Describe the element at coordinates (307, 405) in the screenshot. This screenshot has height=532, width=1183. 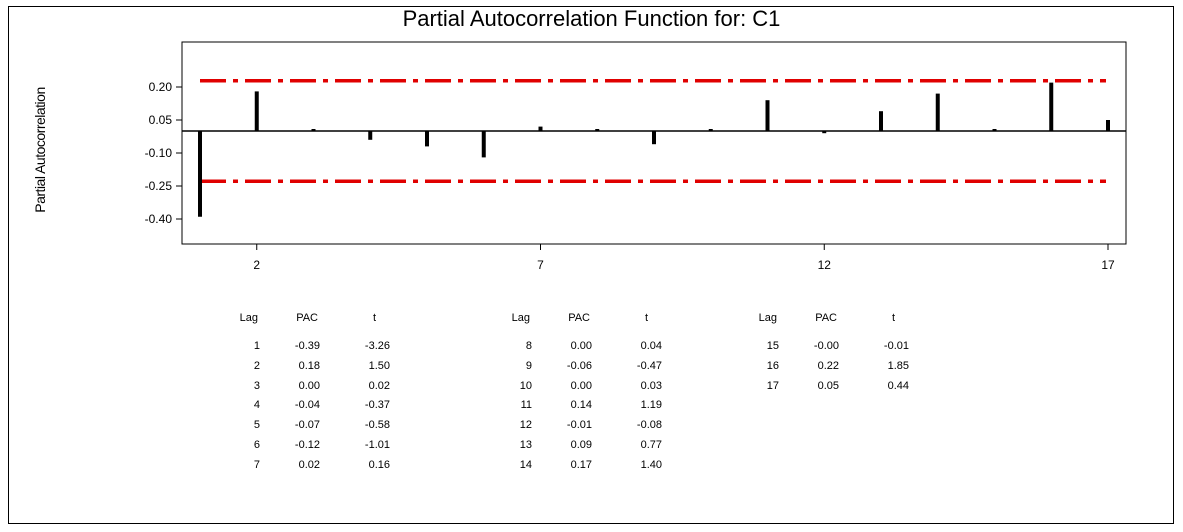
I see `table-cell-pac: -0.04` at that location.